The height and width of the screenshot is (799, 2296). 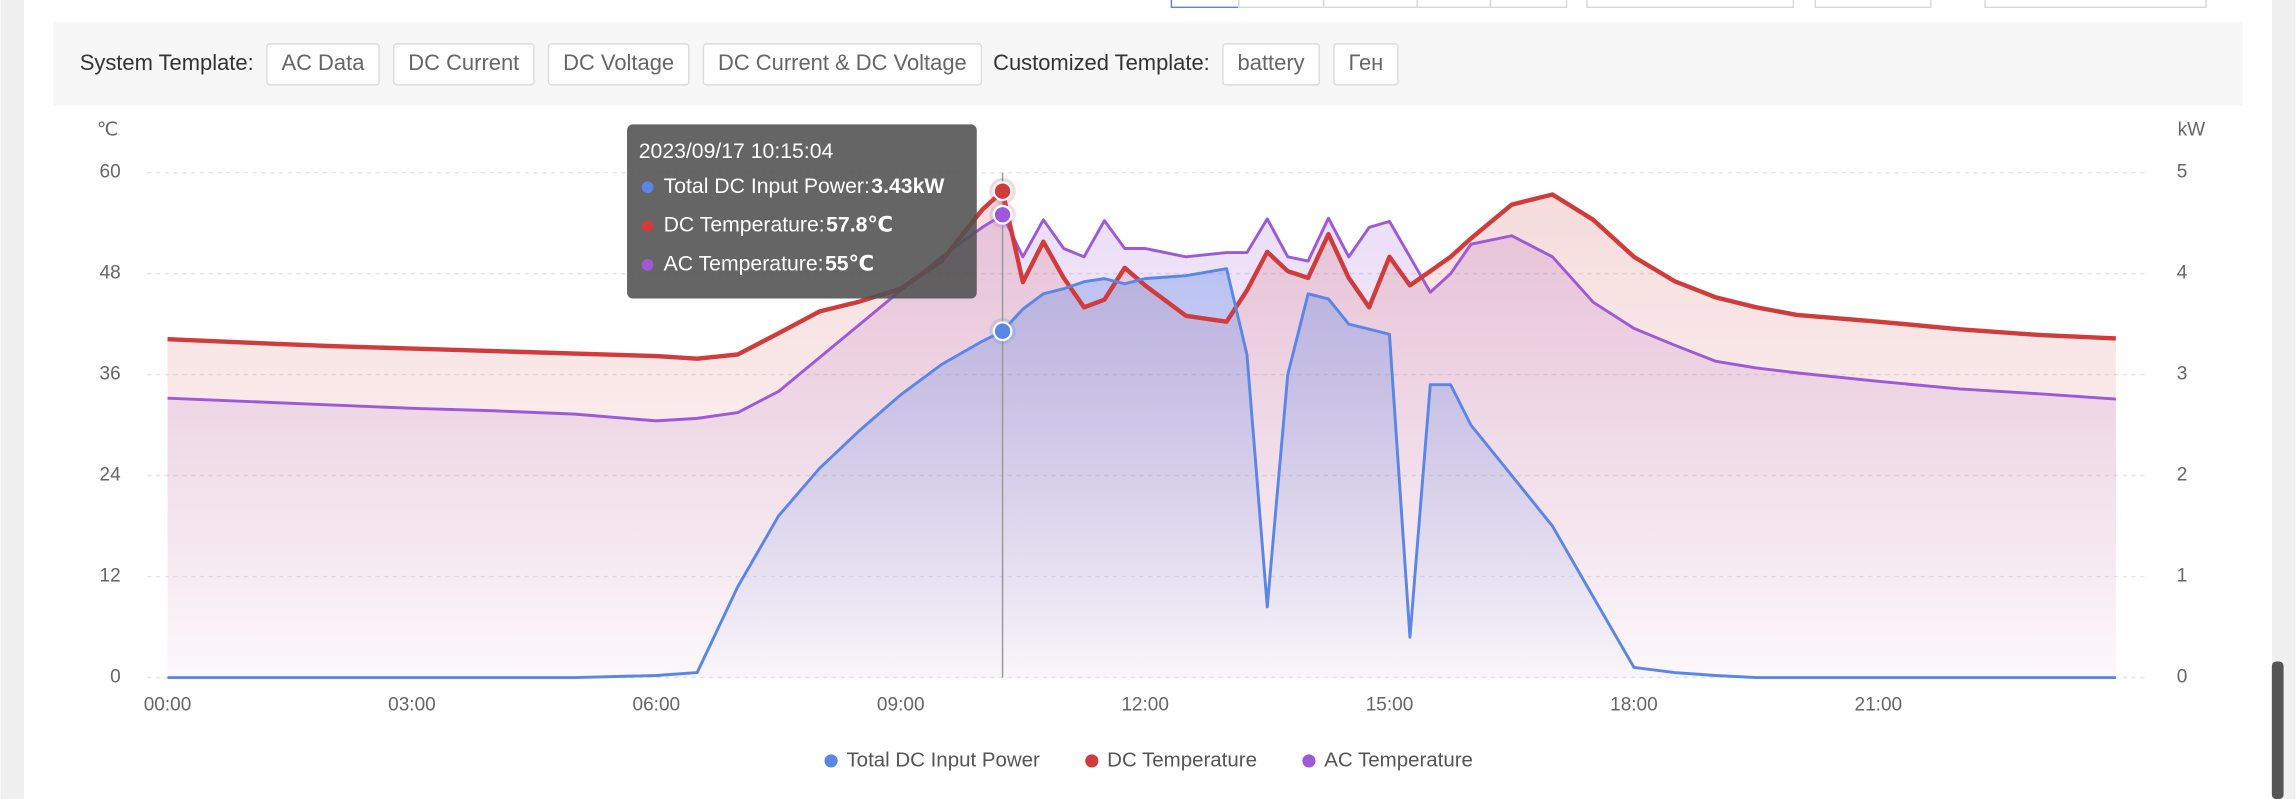 What do you see at coordinates (1182, 759) in the screenshot?
I see `legend-label: DC Temperature` at bounding box center [1182, 759].